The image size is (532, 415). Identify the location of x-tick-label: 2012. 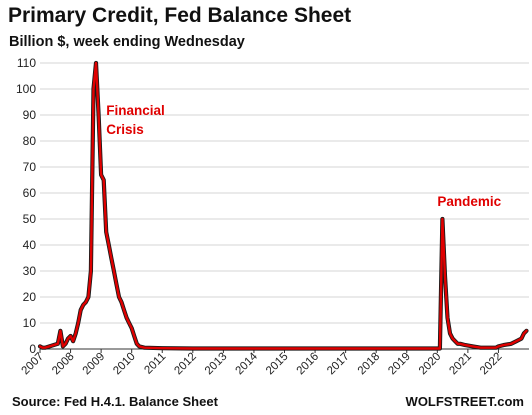
(185, 364).